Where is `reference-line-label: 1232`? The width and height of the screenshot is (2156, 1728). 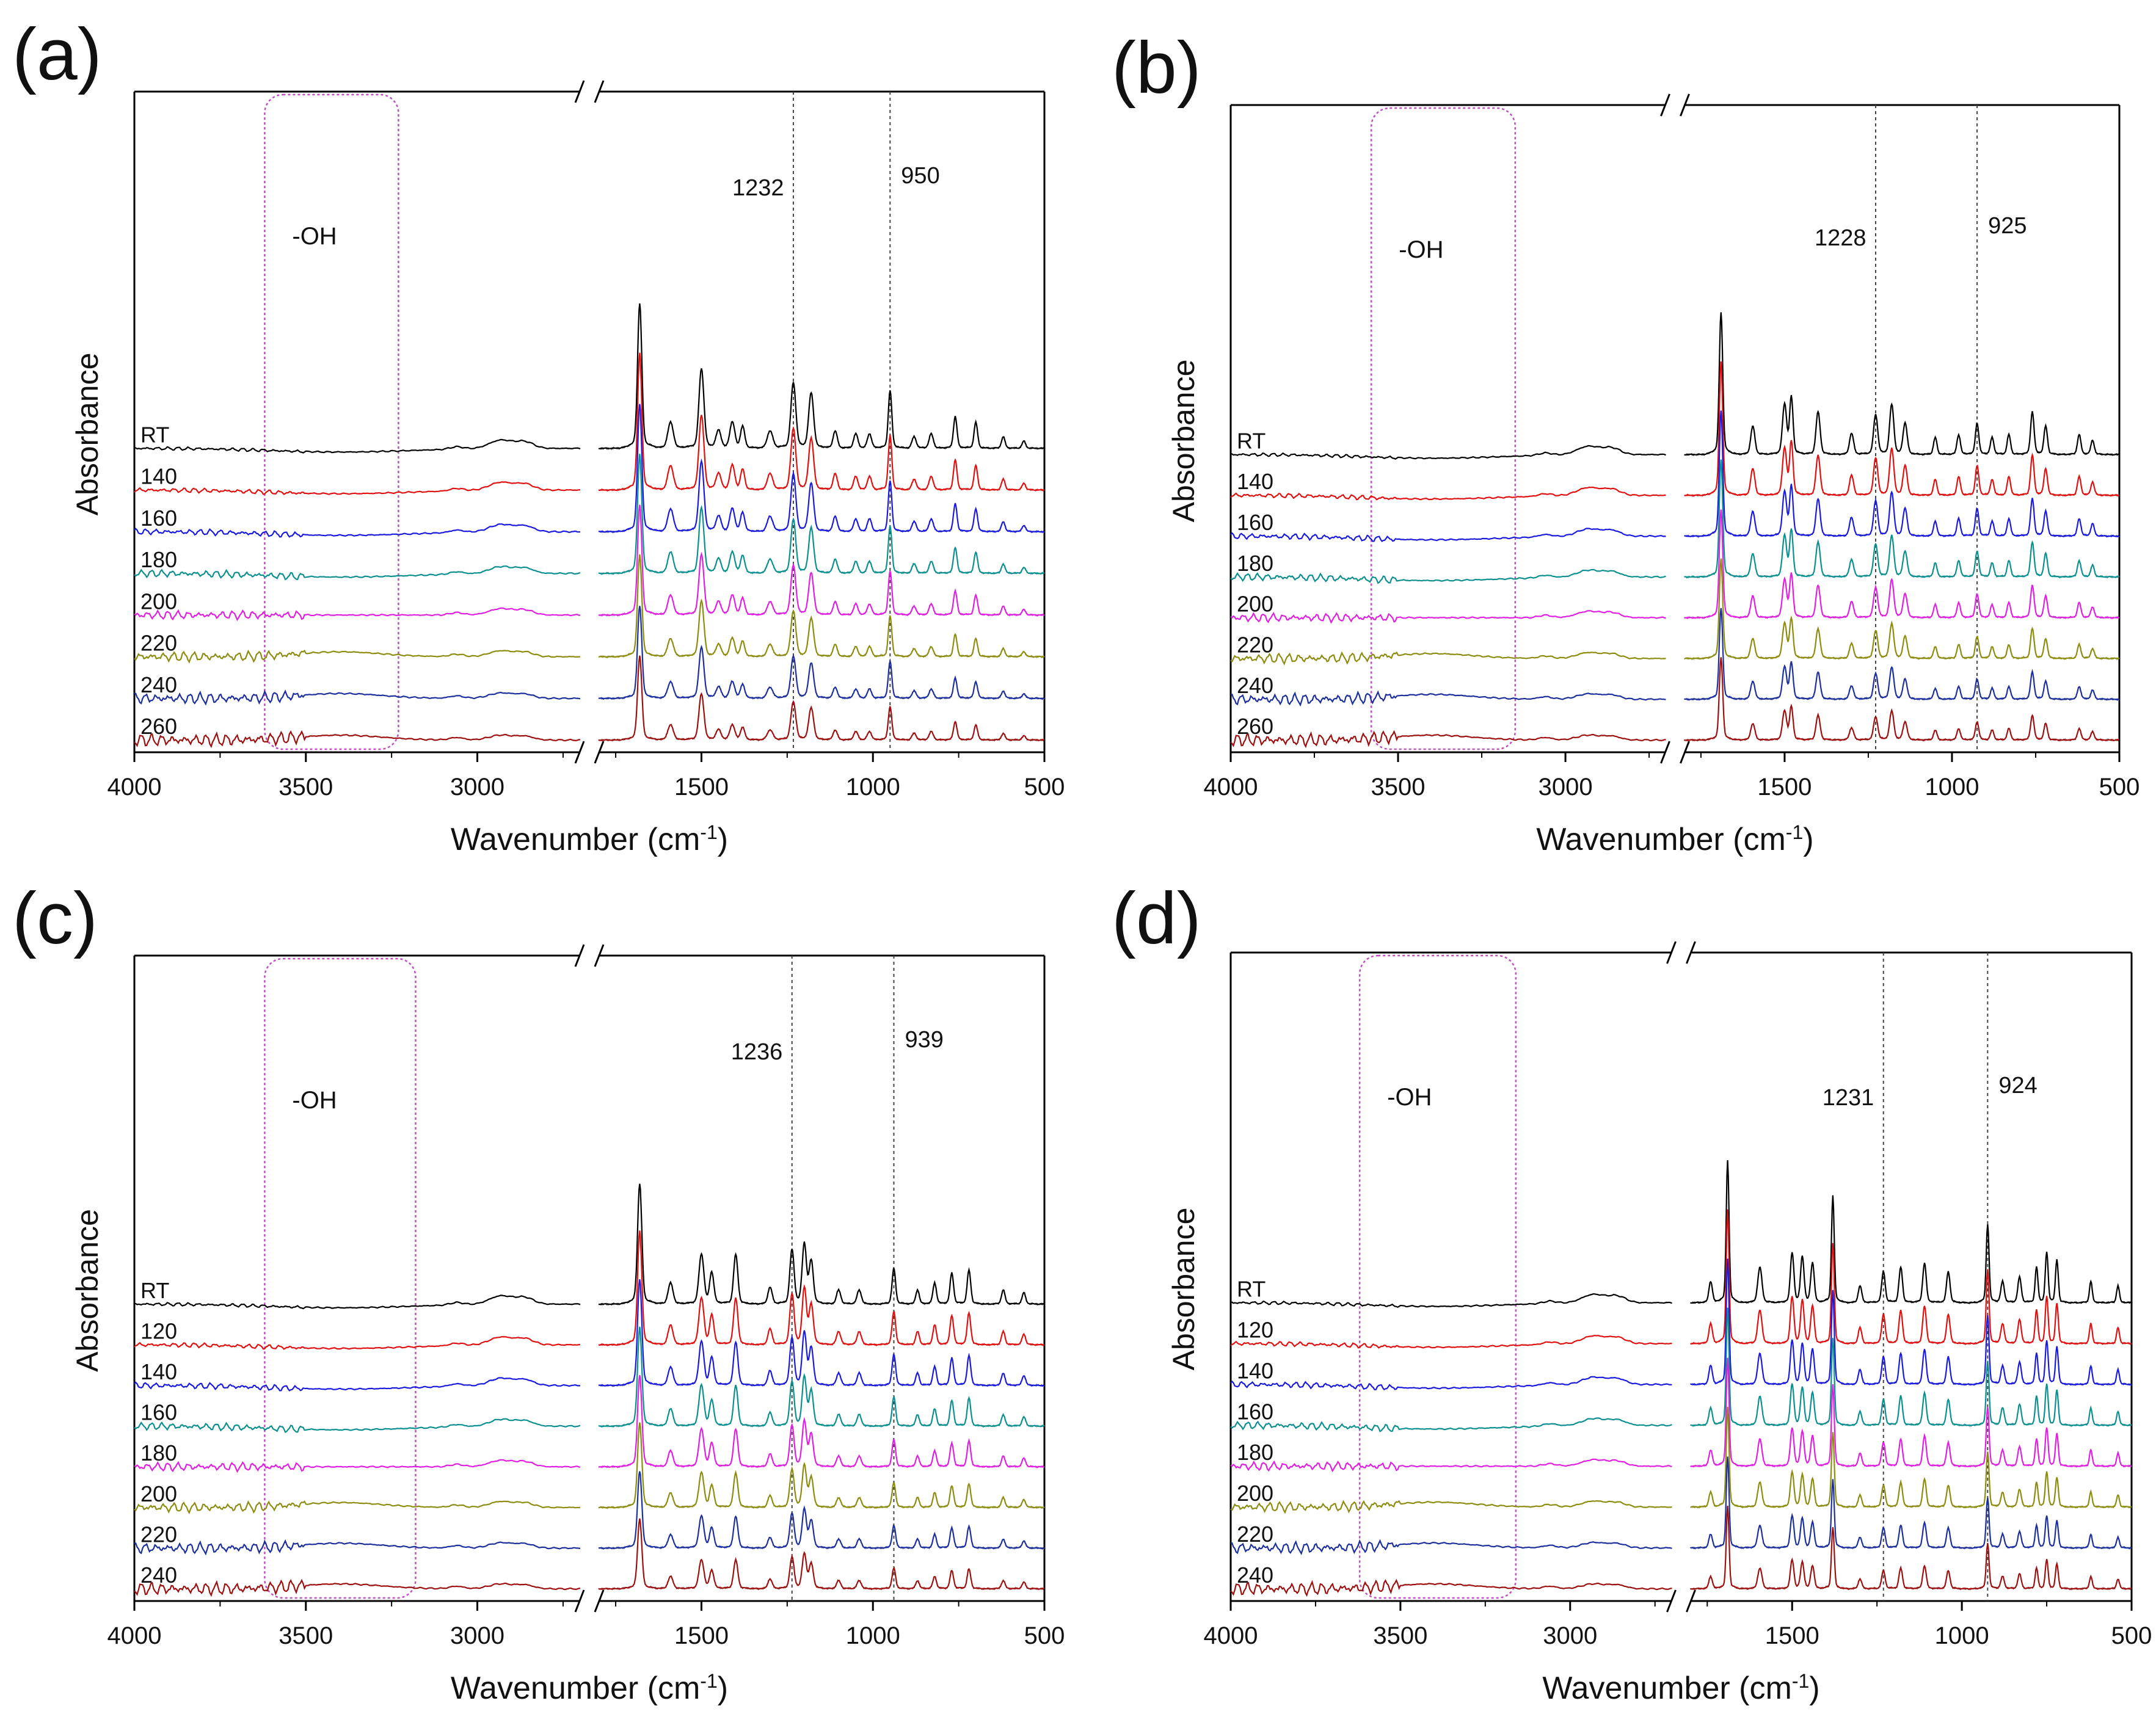 reference-line-label: 1232 is located at coordinates (758, 188).